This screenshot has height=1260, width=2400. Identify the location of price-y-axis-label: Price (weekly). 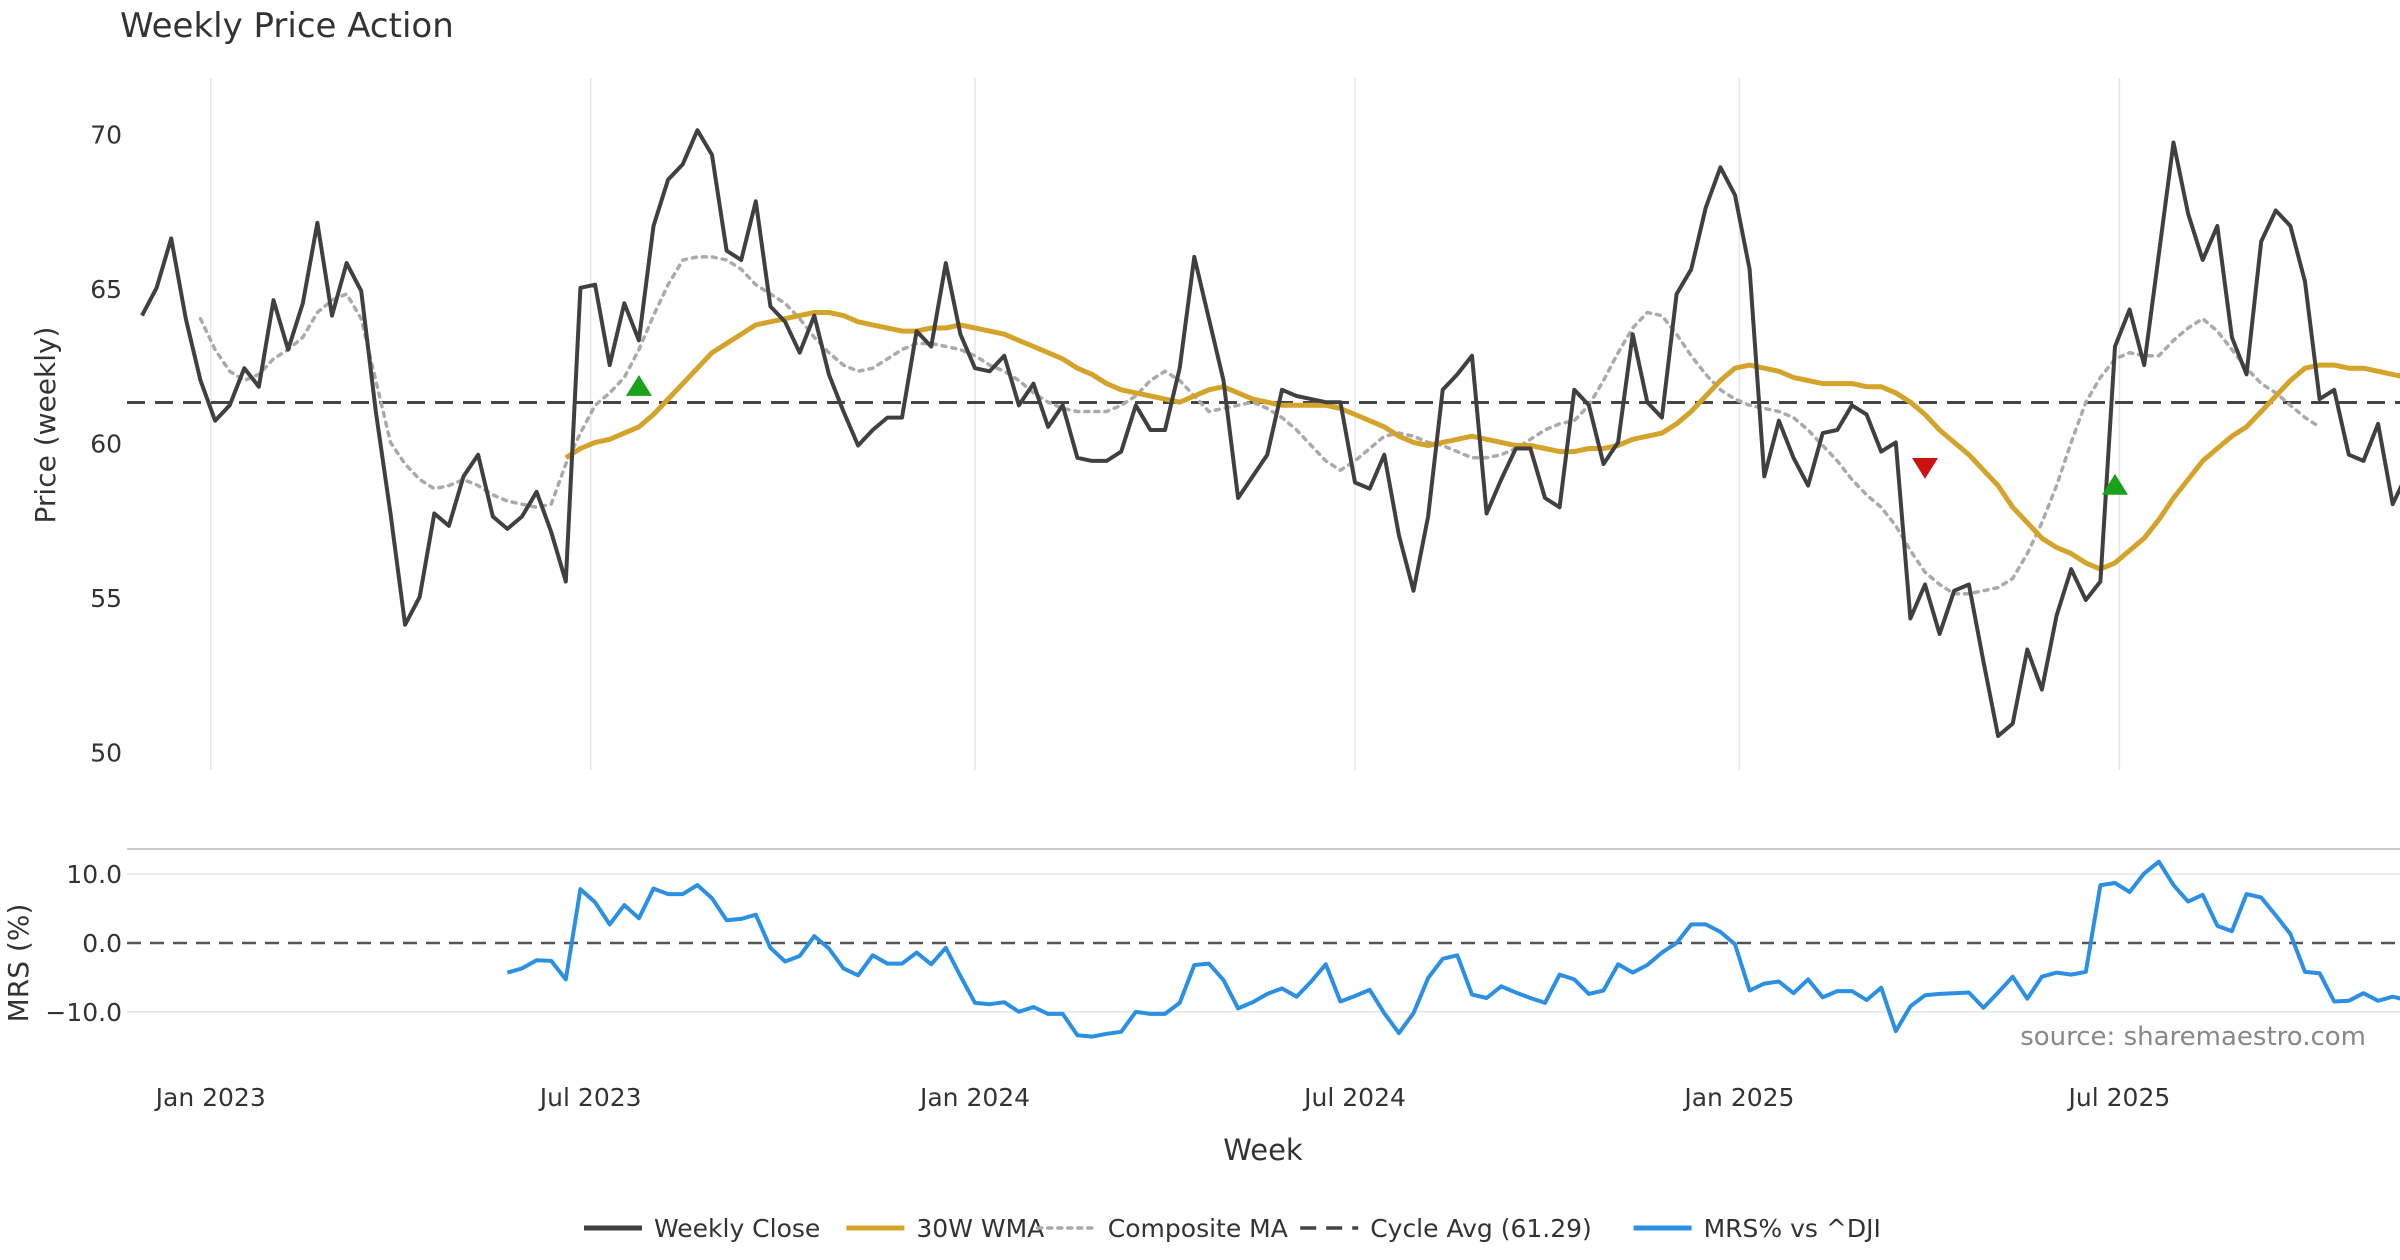
(45, 425).